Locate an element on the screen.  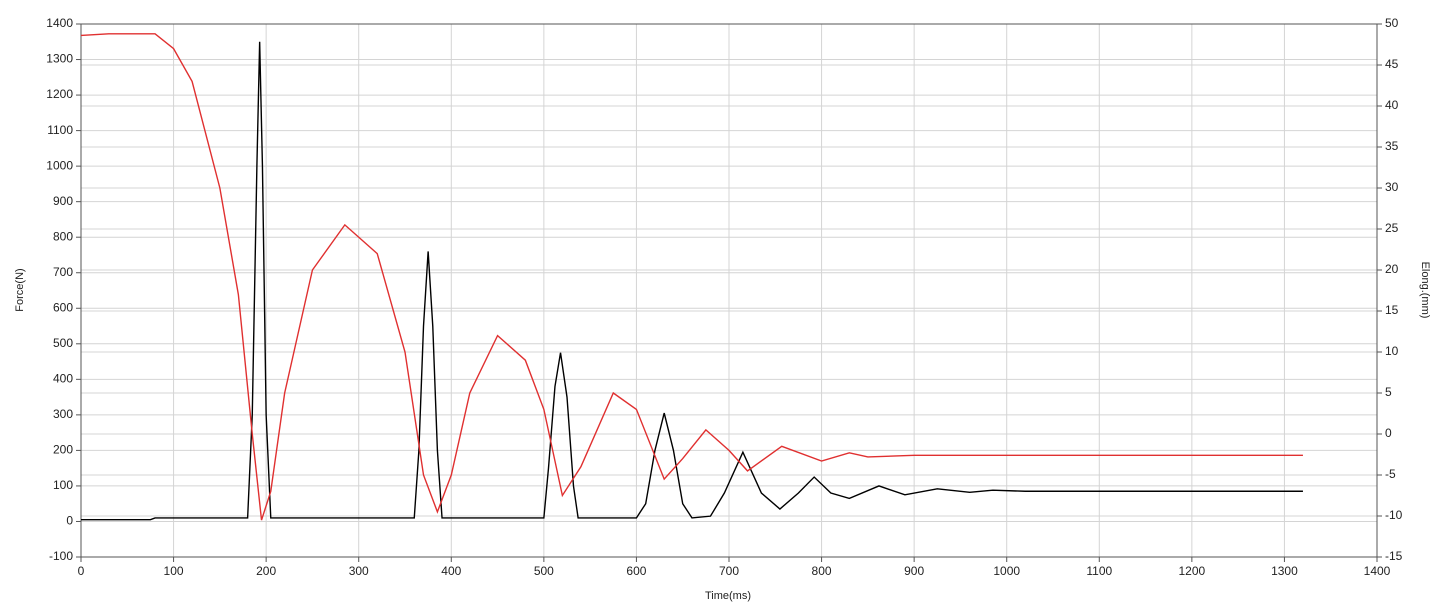
y-tick-label: 800 is located at coordinates (63, 236).